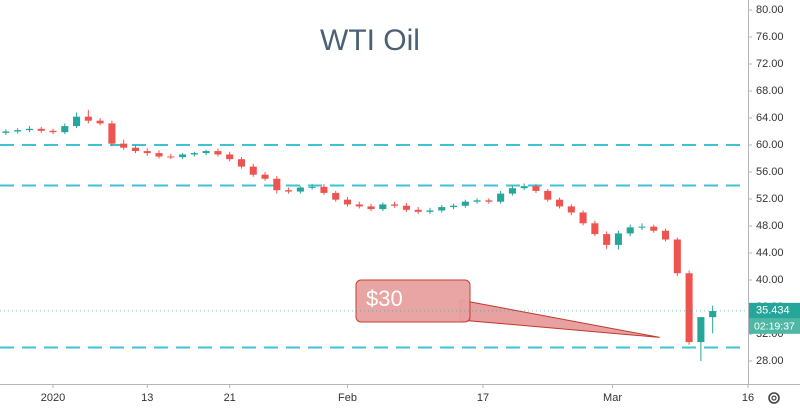 The height and width of the screenshot is (411, 800). I want to click on y-tick-label: 68.00, so click(770, 91).